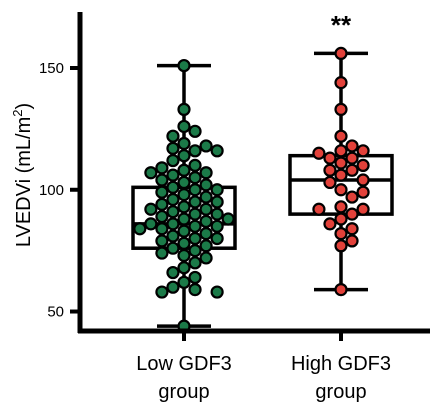  What do you see at coordinates (55, 312) in the screenshot?
I see `y-tick-label: 50` at bounding box center [55, 312].